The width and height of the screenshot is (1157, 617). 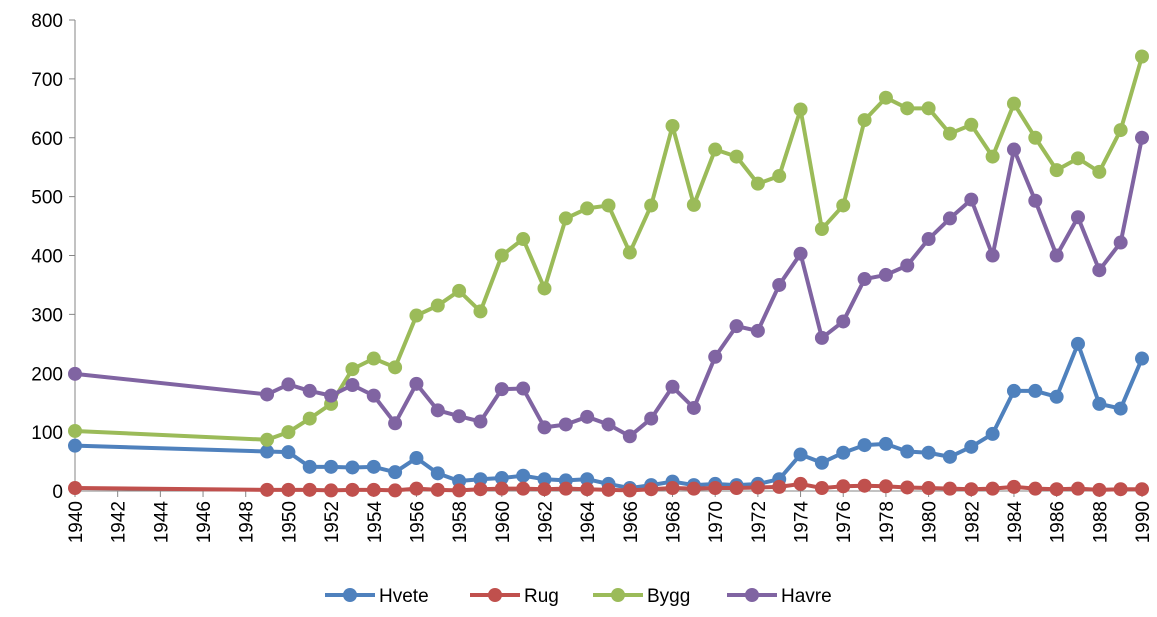 What do you see at coordinates (57, 492) in the screenshot?
I see `y-tick-label: 0` at bounding box center [57, 492].